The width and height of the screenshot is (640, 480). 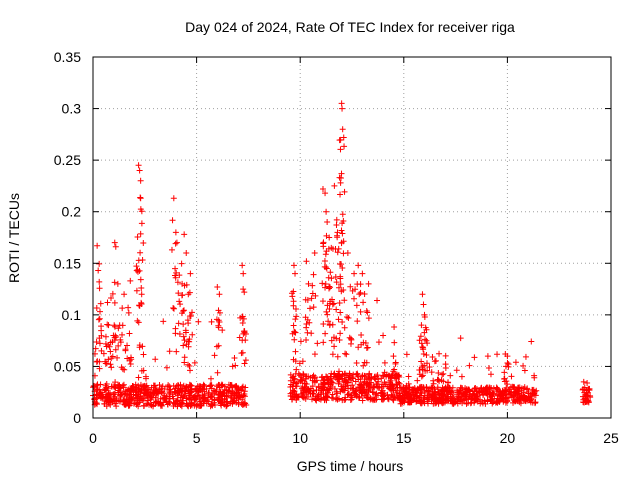 I want to click on y-axis-label: ROTI / TECUs, so click(x=14, y=238).